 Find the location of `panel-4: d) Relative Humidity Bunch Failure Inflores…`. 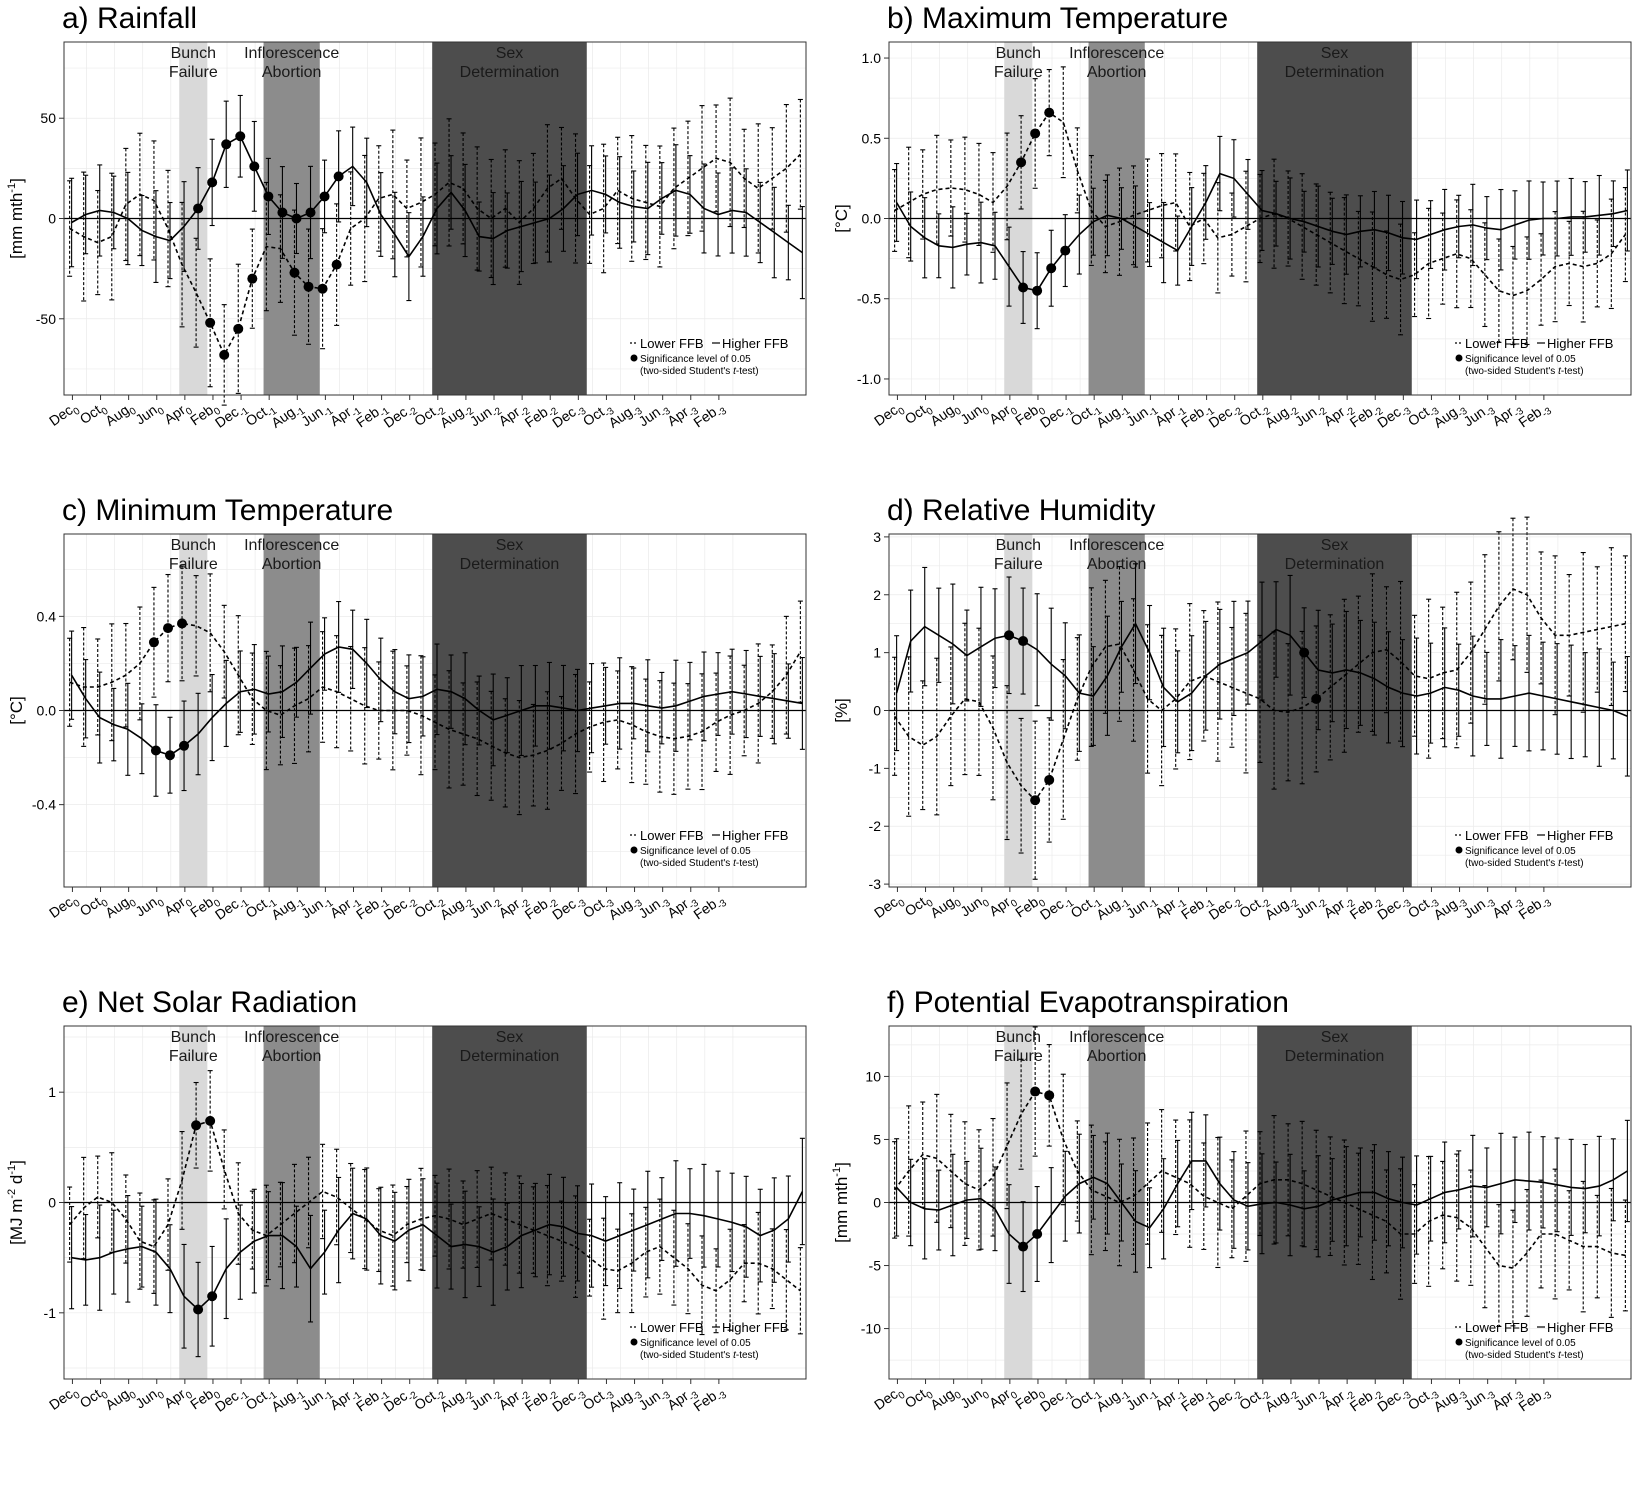

panel-4: d) Relative Humidity Bunch Failure Inflores… is located at coordinates (1232, 708).